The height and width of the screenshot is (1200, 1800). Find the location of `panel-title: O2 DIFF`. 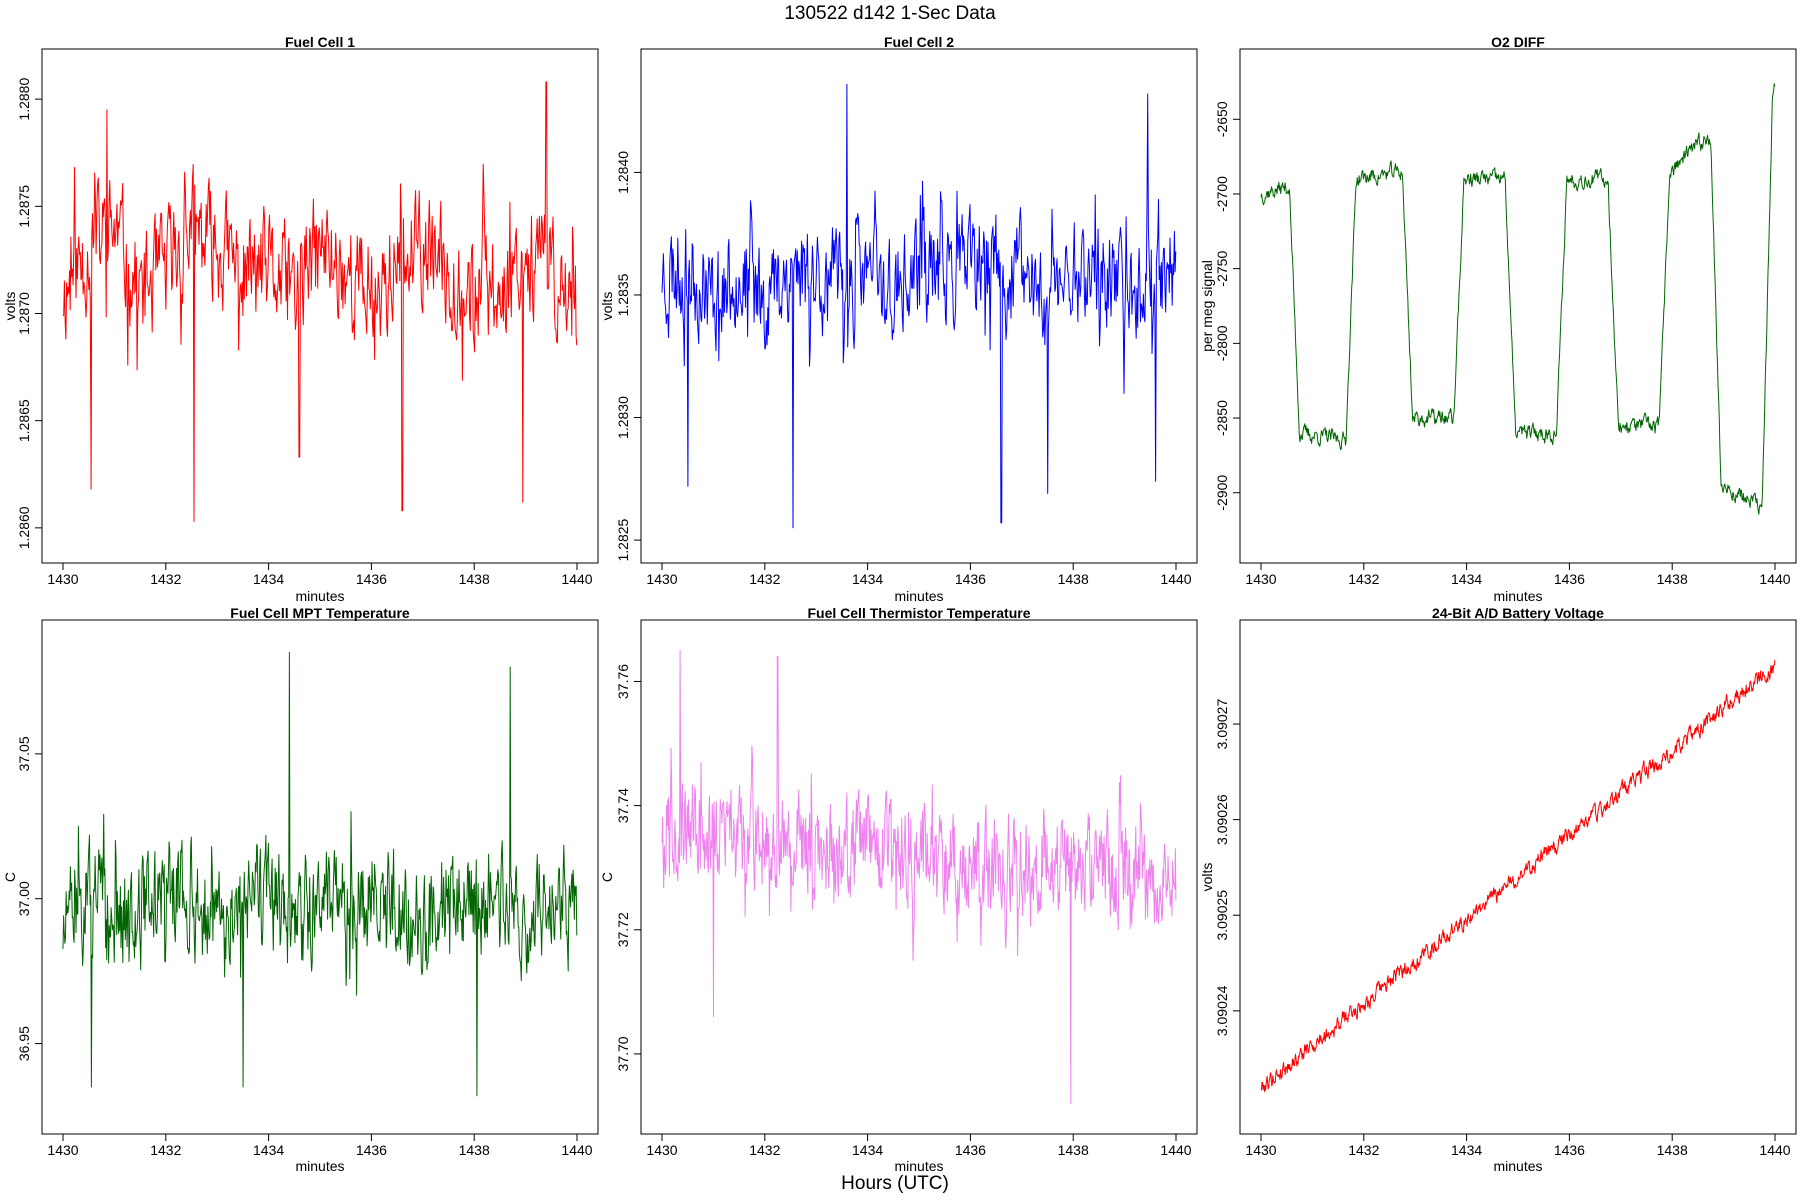

panel-title: O2 DIFF is located at coordinates (1518, 42).